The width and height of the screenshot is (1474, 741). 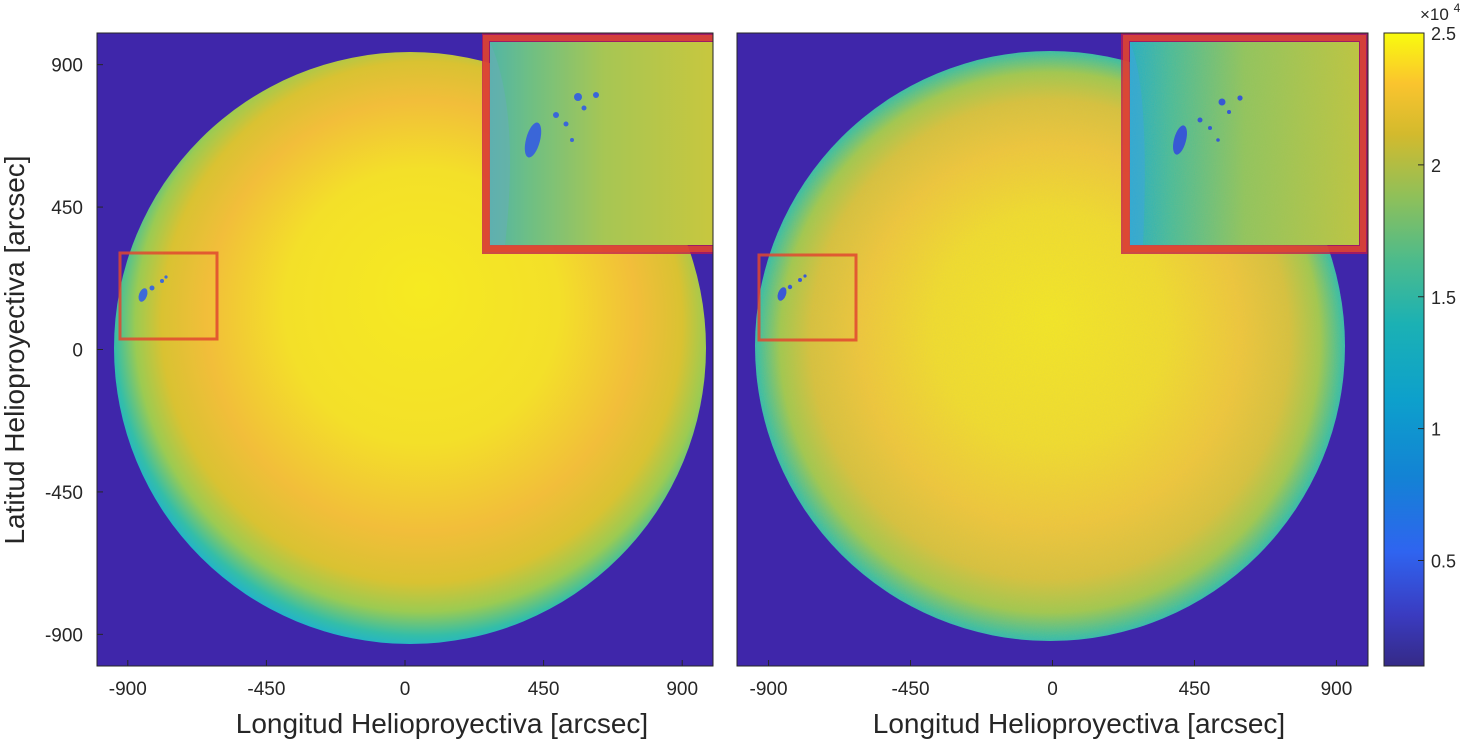 I want to click on left-roi-box, so click(x=168, y=296).